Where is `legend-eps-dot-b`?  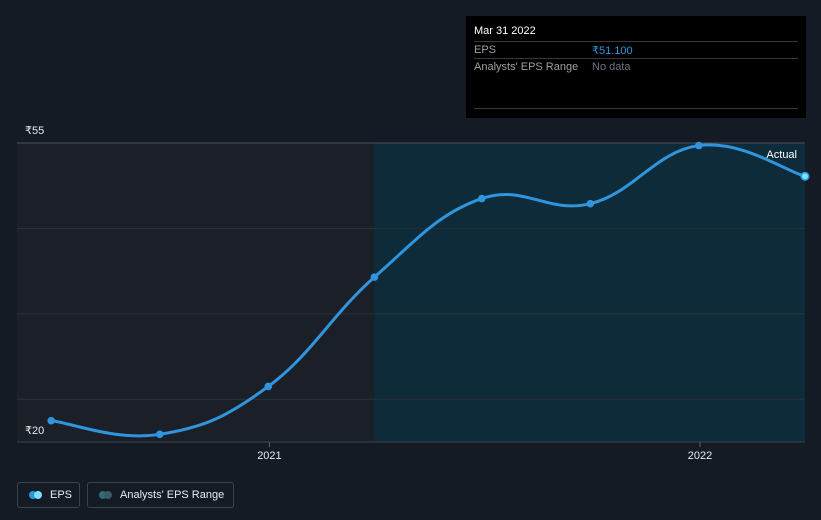 legend-eps-dot-b is located at coordinates (38, 495).